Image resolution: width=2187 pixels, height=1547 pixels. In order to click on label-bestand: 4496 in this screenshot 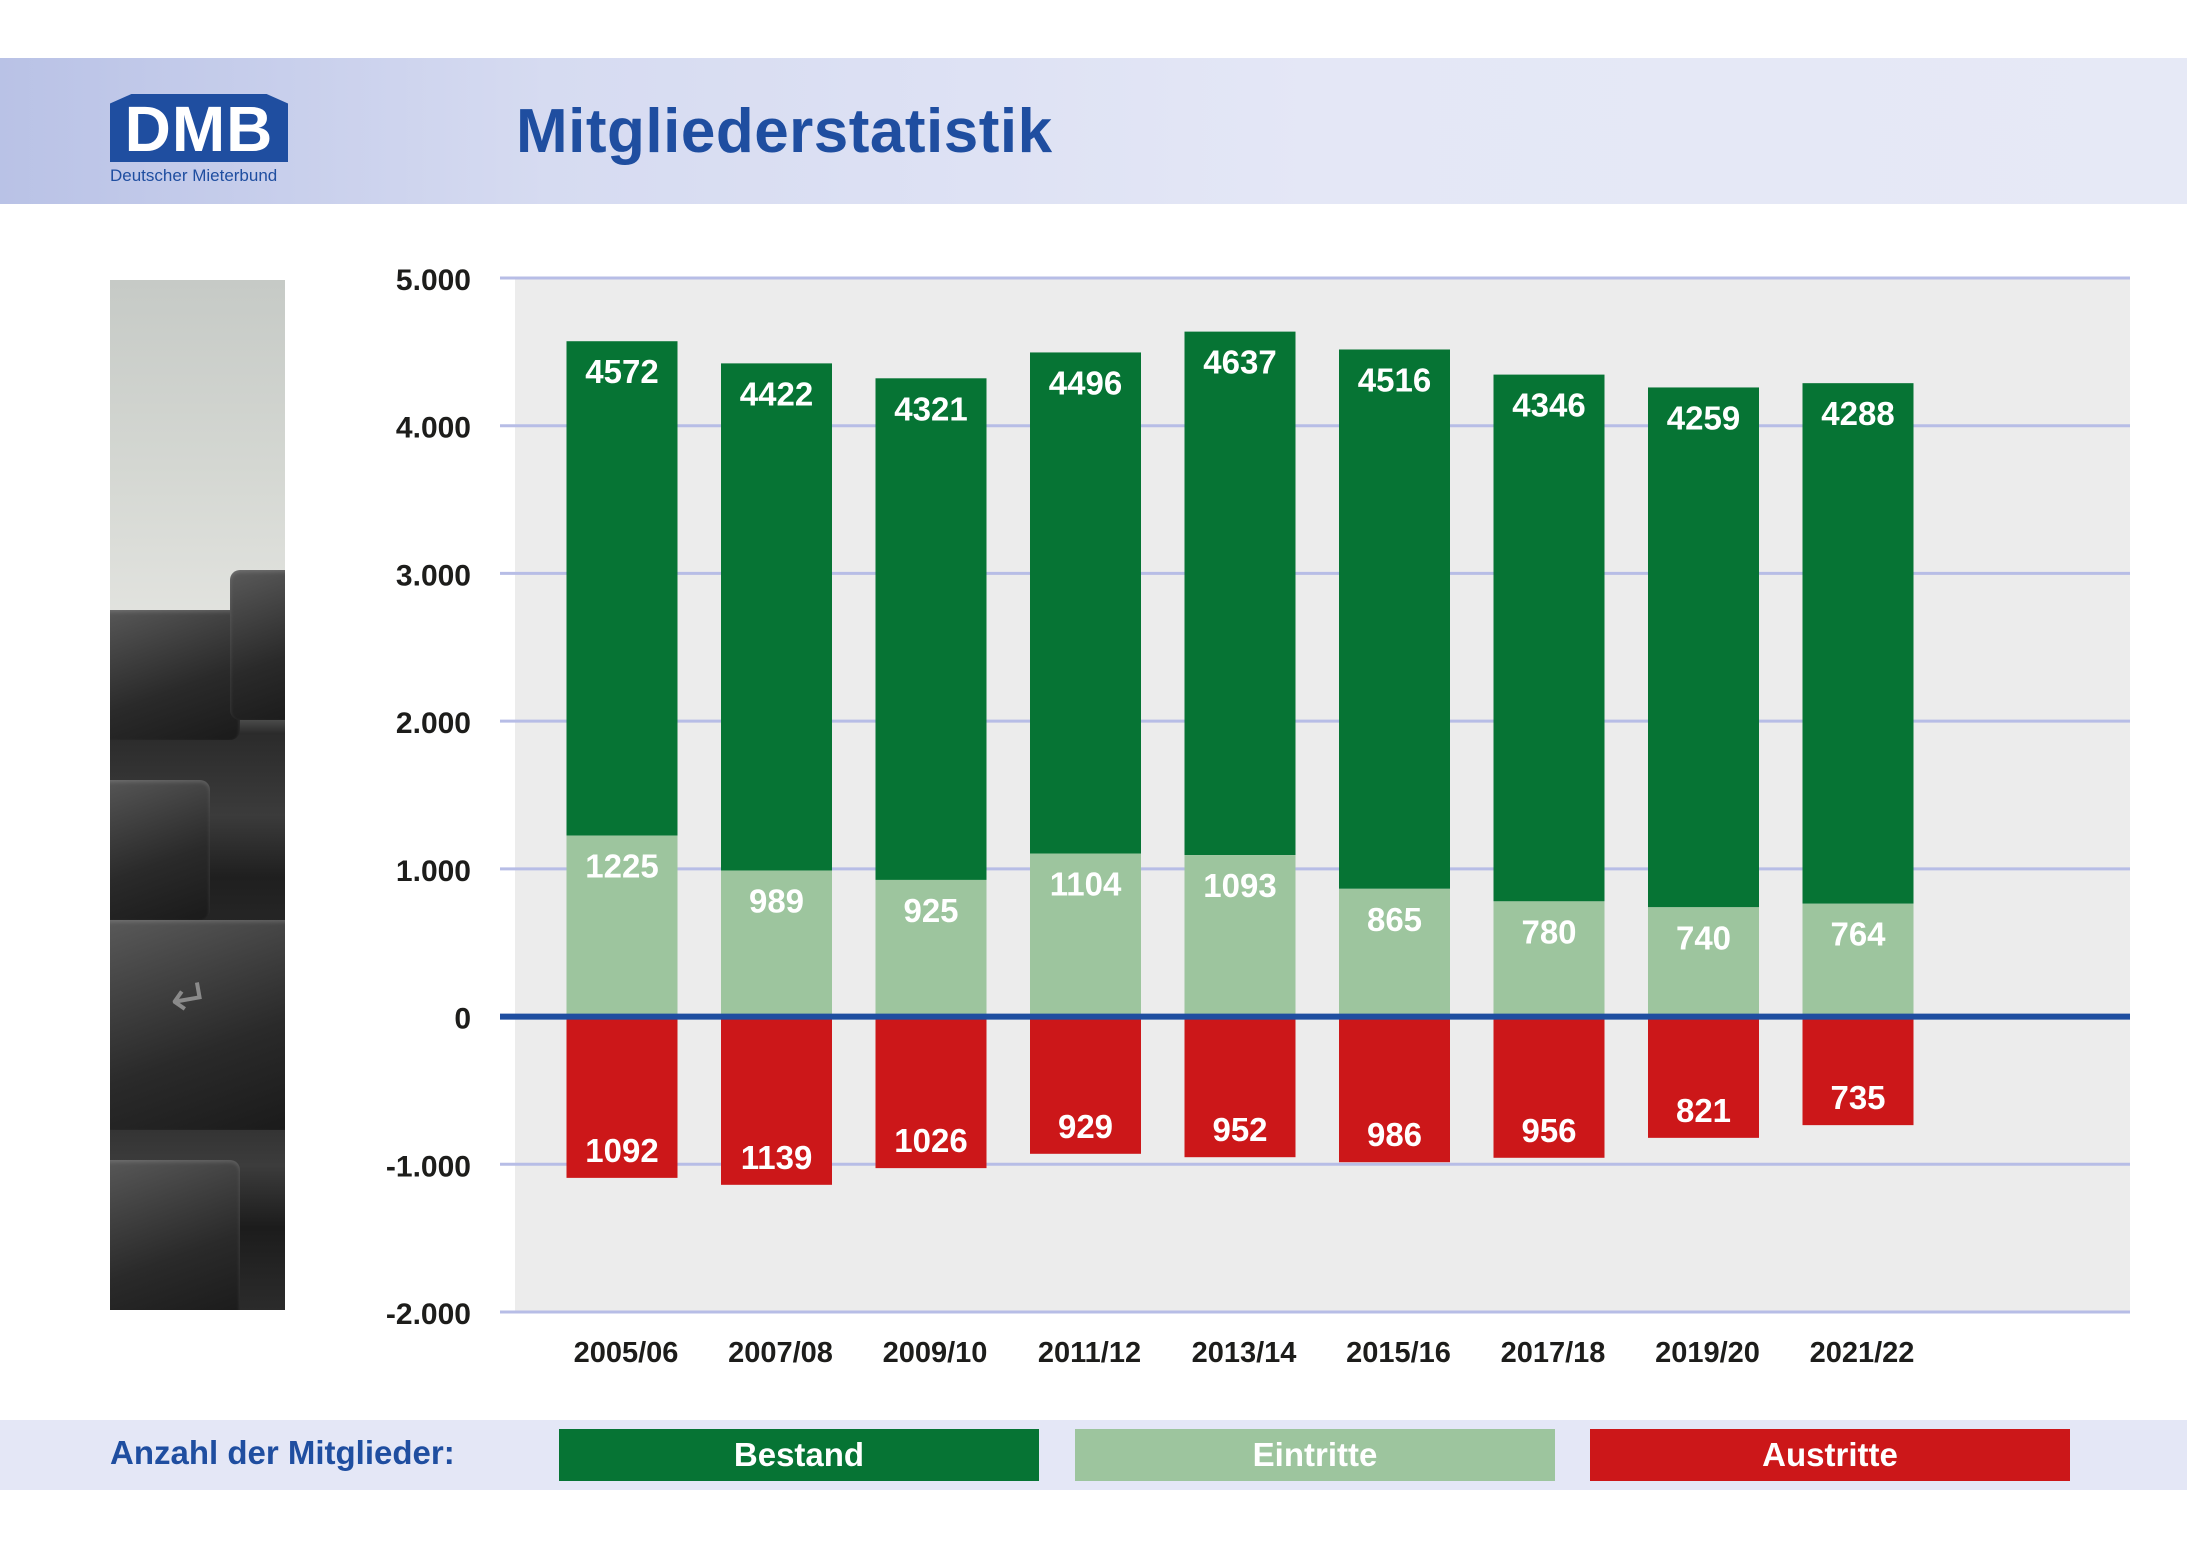, I will do `click(1085, 382)`.